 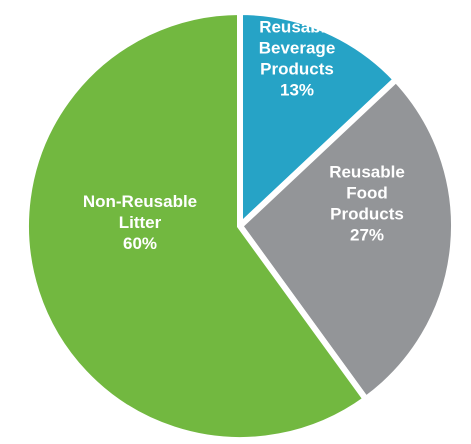 What do you see at coordinates (297, 59) in the screenshot?
I see `slice-label-1: Reusable Beverage Products 13%` at bounding box center [297, 59].